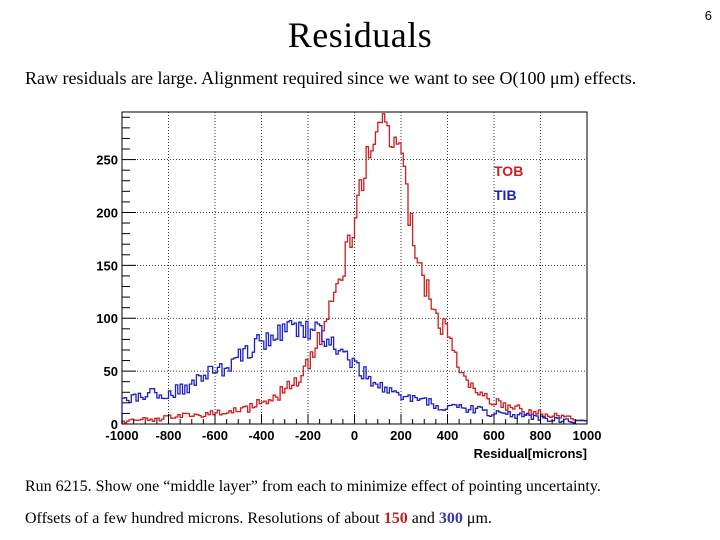 The height and width of the screenshot is (540, 720). Describe the element at coordinates (107, 318) in the screenshot. I see `y-tick-label: 100` at that location.